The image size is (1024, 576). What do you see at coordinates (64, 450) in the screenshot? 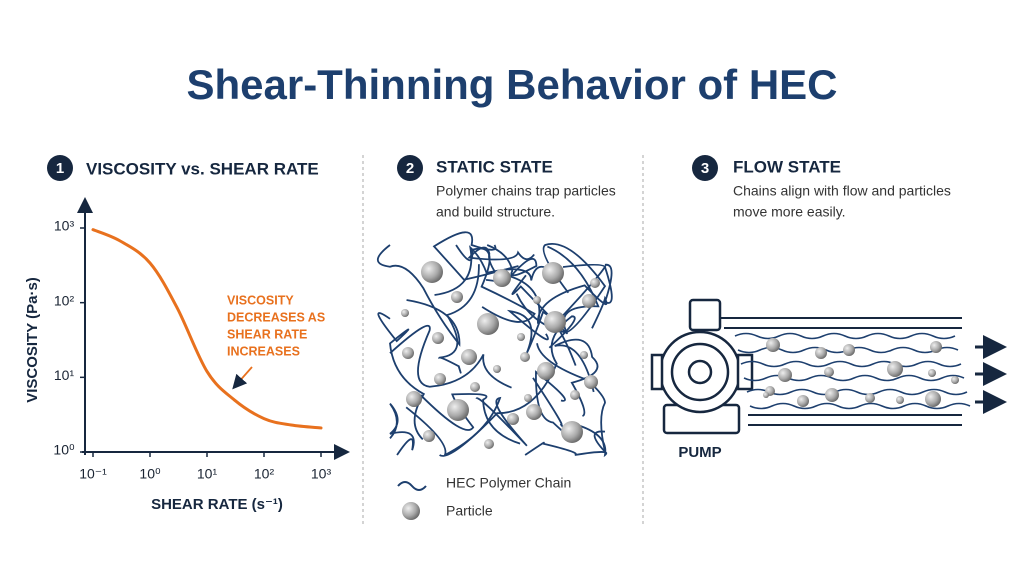
I see `y-tick-label: 10⁰` at bounding box center [64, 450].